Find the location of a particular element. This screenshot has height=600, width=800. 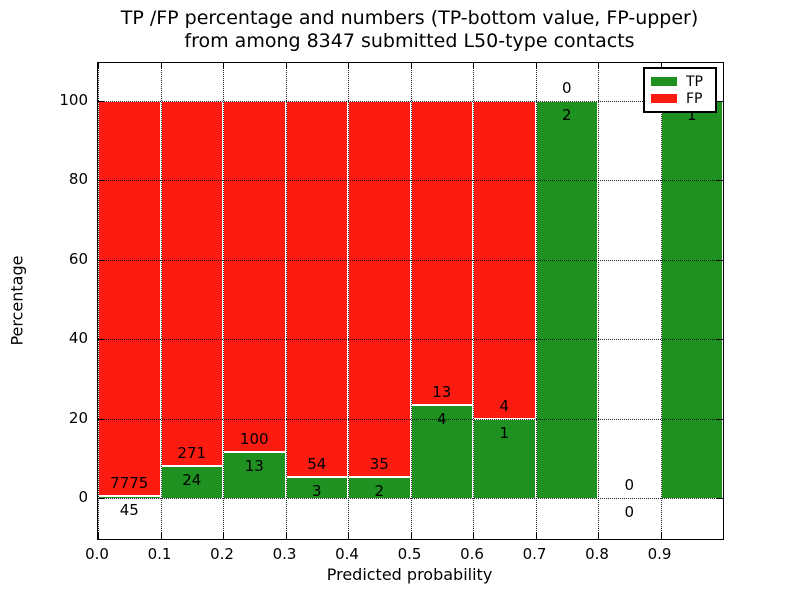

bar-label-fp: 54 is located at coordinates (317, 464).